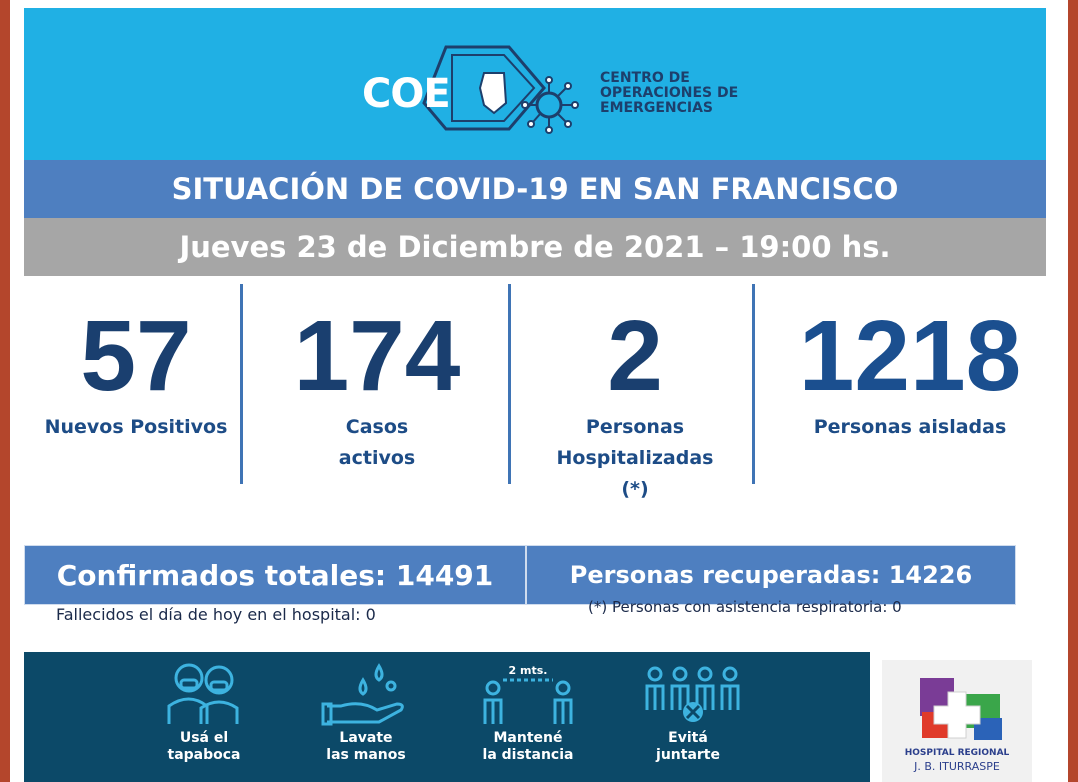 This screenshot has width=1078, height=782. I want to click on stat-label-line: Hospitalizadas, so click(635, 458).